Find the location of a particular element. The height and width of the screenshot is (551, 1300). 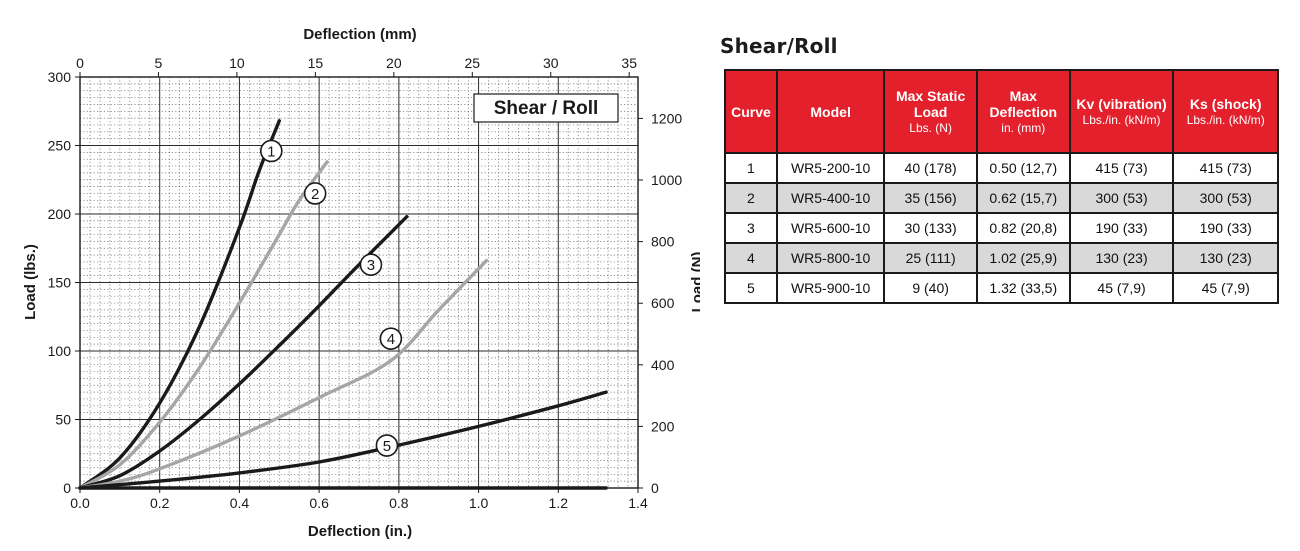

x-top-tick-label: 35 is located at coordinates (629, 63).